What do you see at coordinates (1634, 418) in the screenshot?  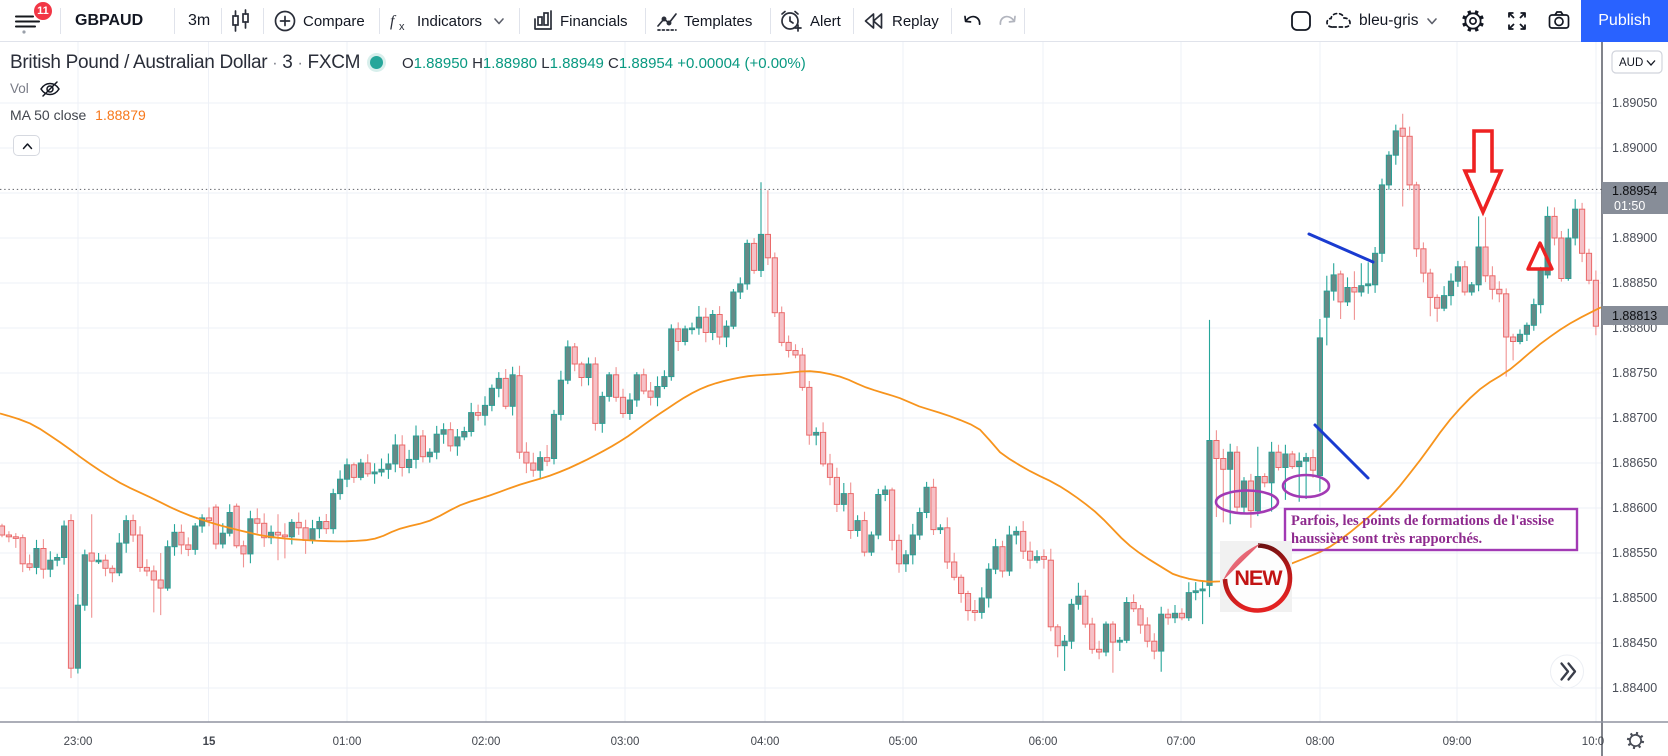 I see `svg-text: 1.88700` at bounding box center [1634, 418].